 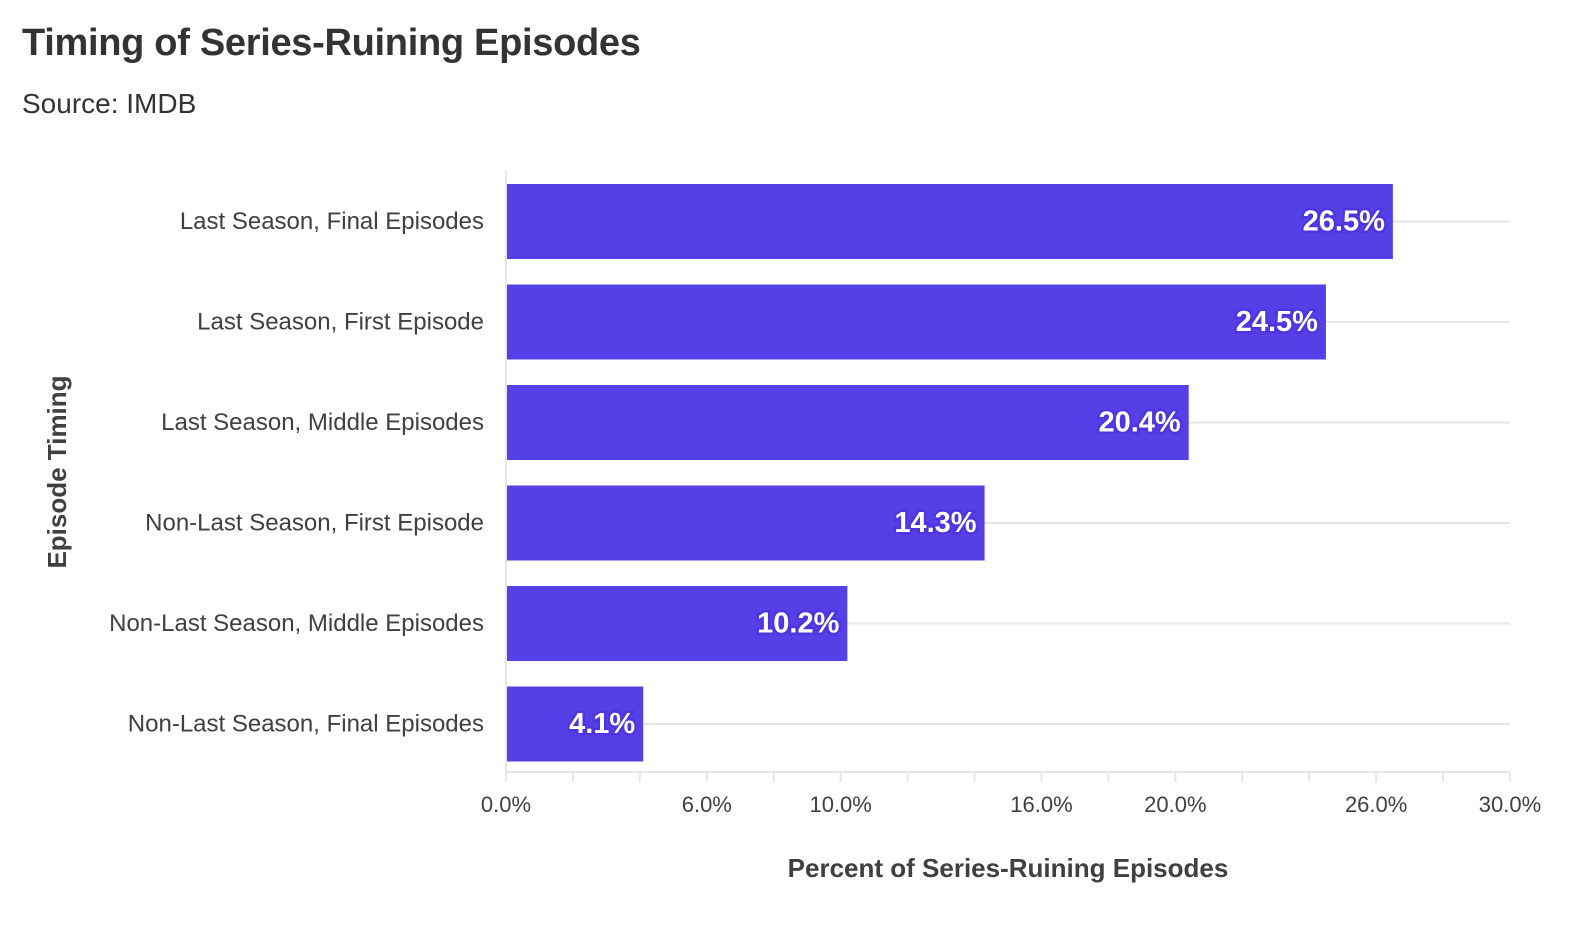 I want to click on y-axis-title: Episode Timing, so click(x=57, y=471).